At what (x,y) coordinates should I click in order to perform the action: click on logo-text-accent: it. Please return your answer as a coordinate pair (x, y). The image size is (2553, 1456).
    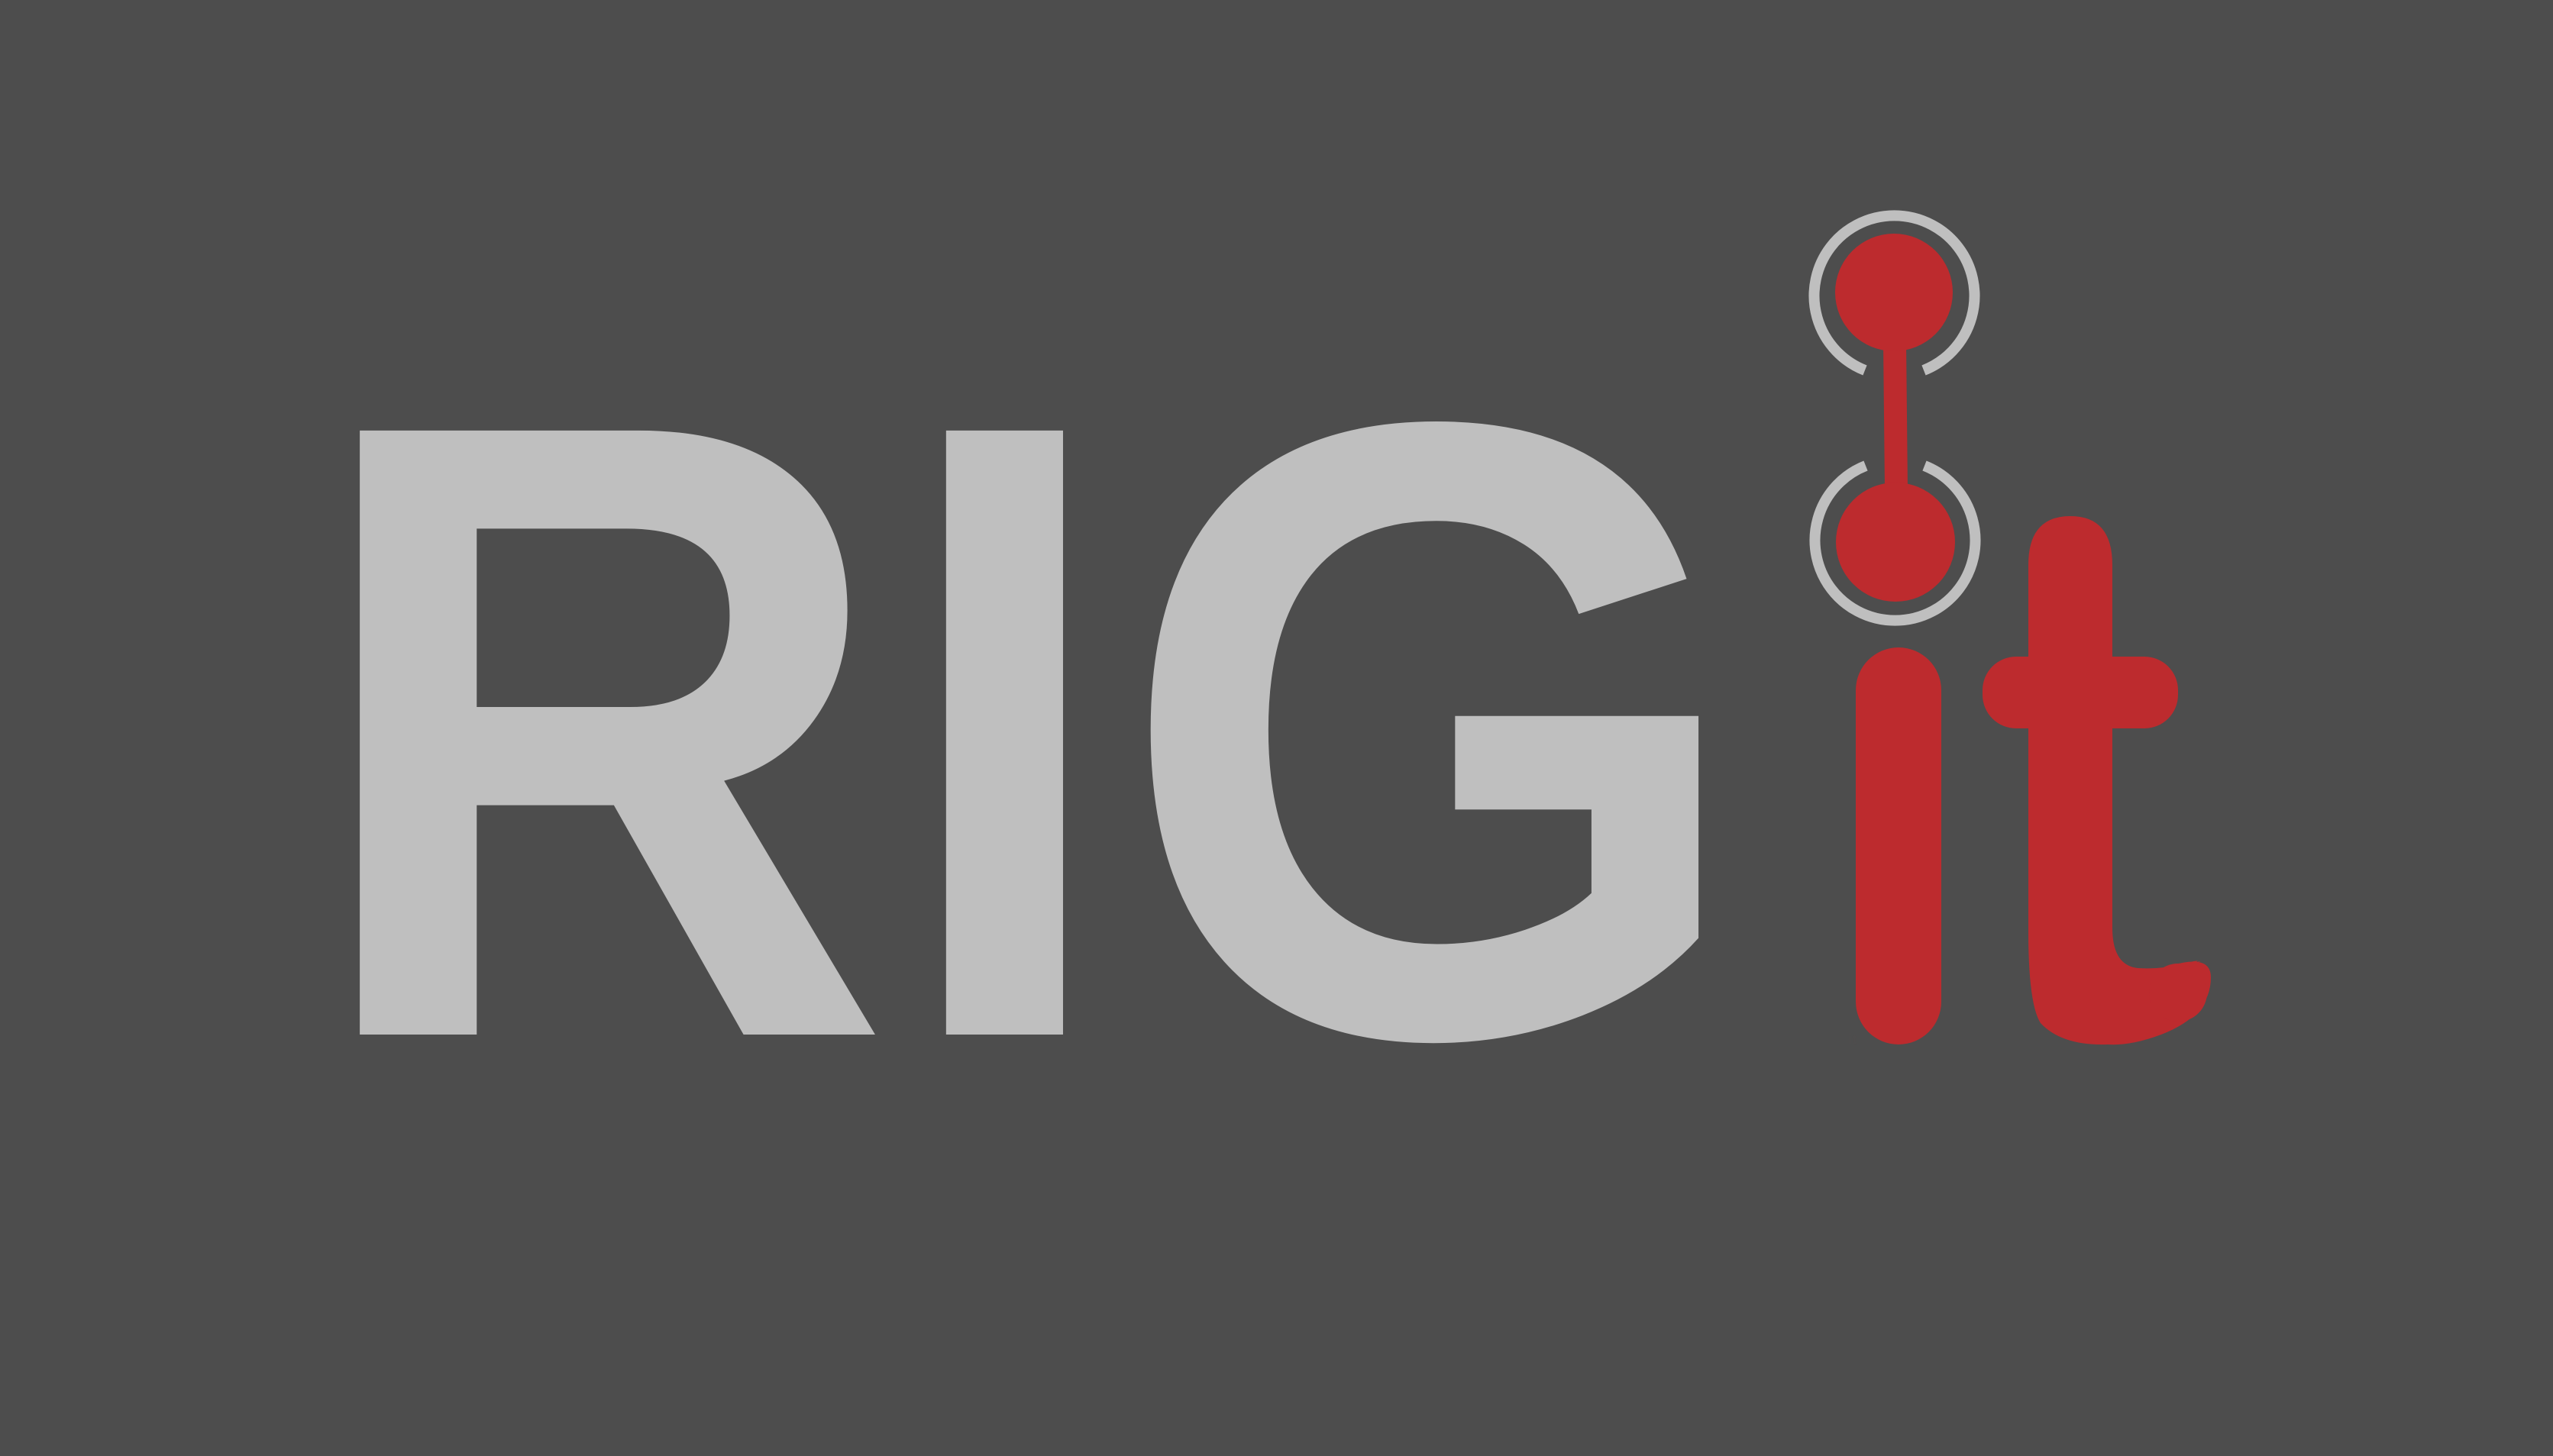
    Looking at the image, I should click on (1853, 1039).